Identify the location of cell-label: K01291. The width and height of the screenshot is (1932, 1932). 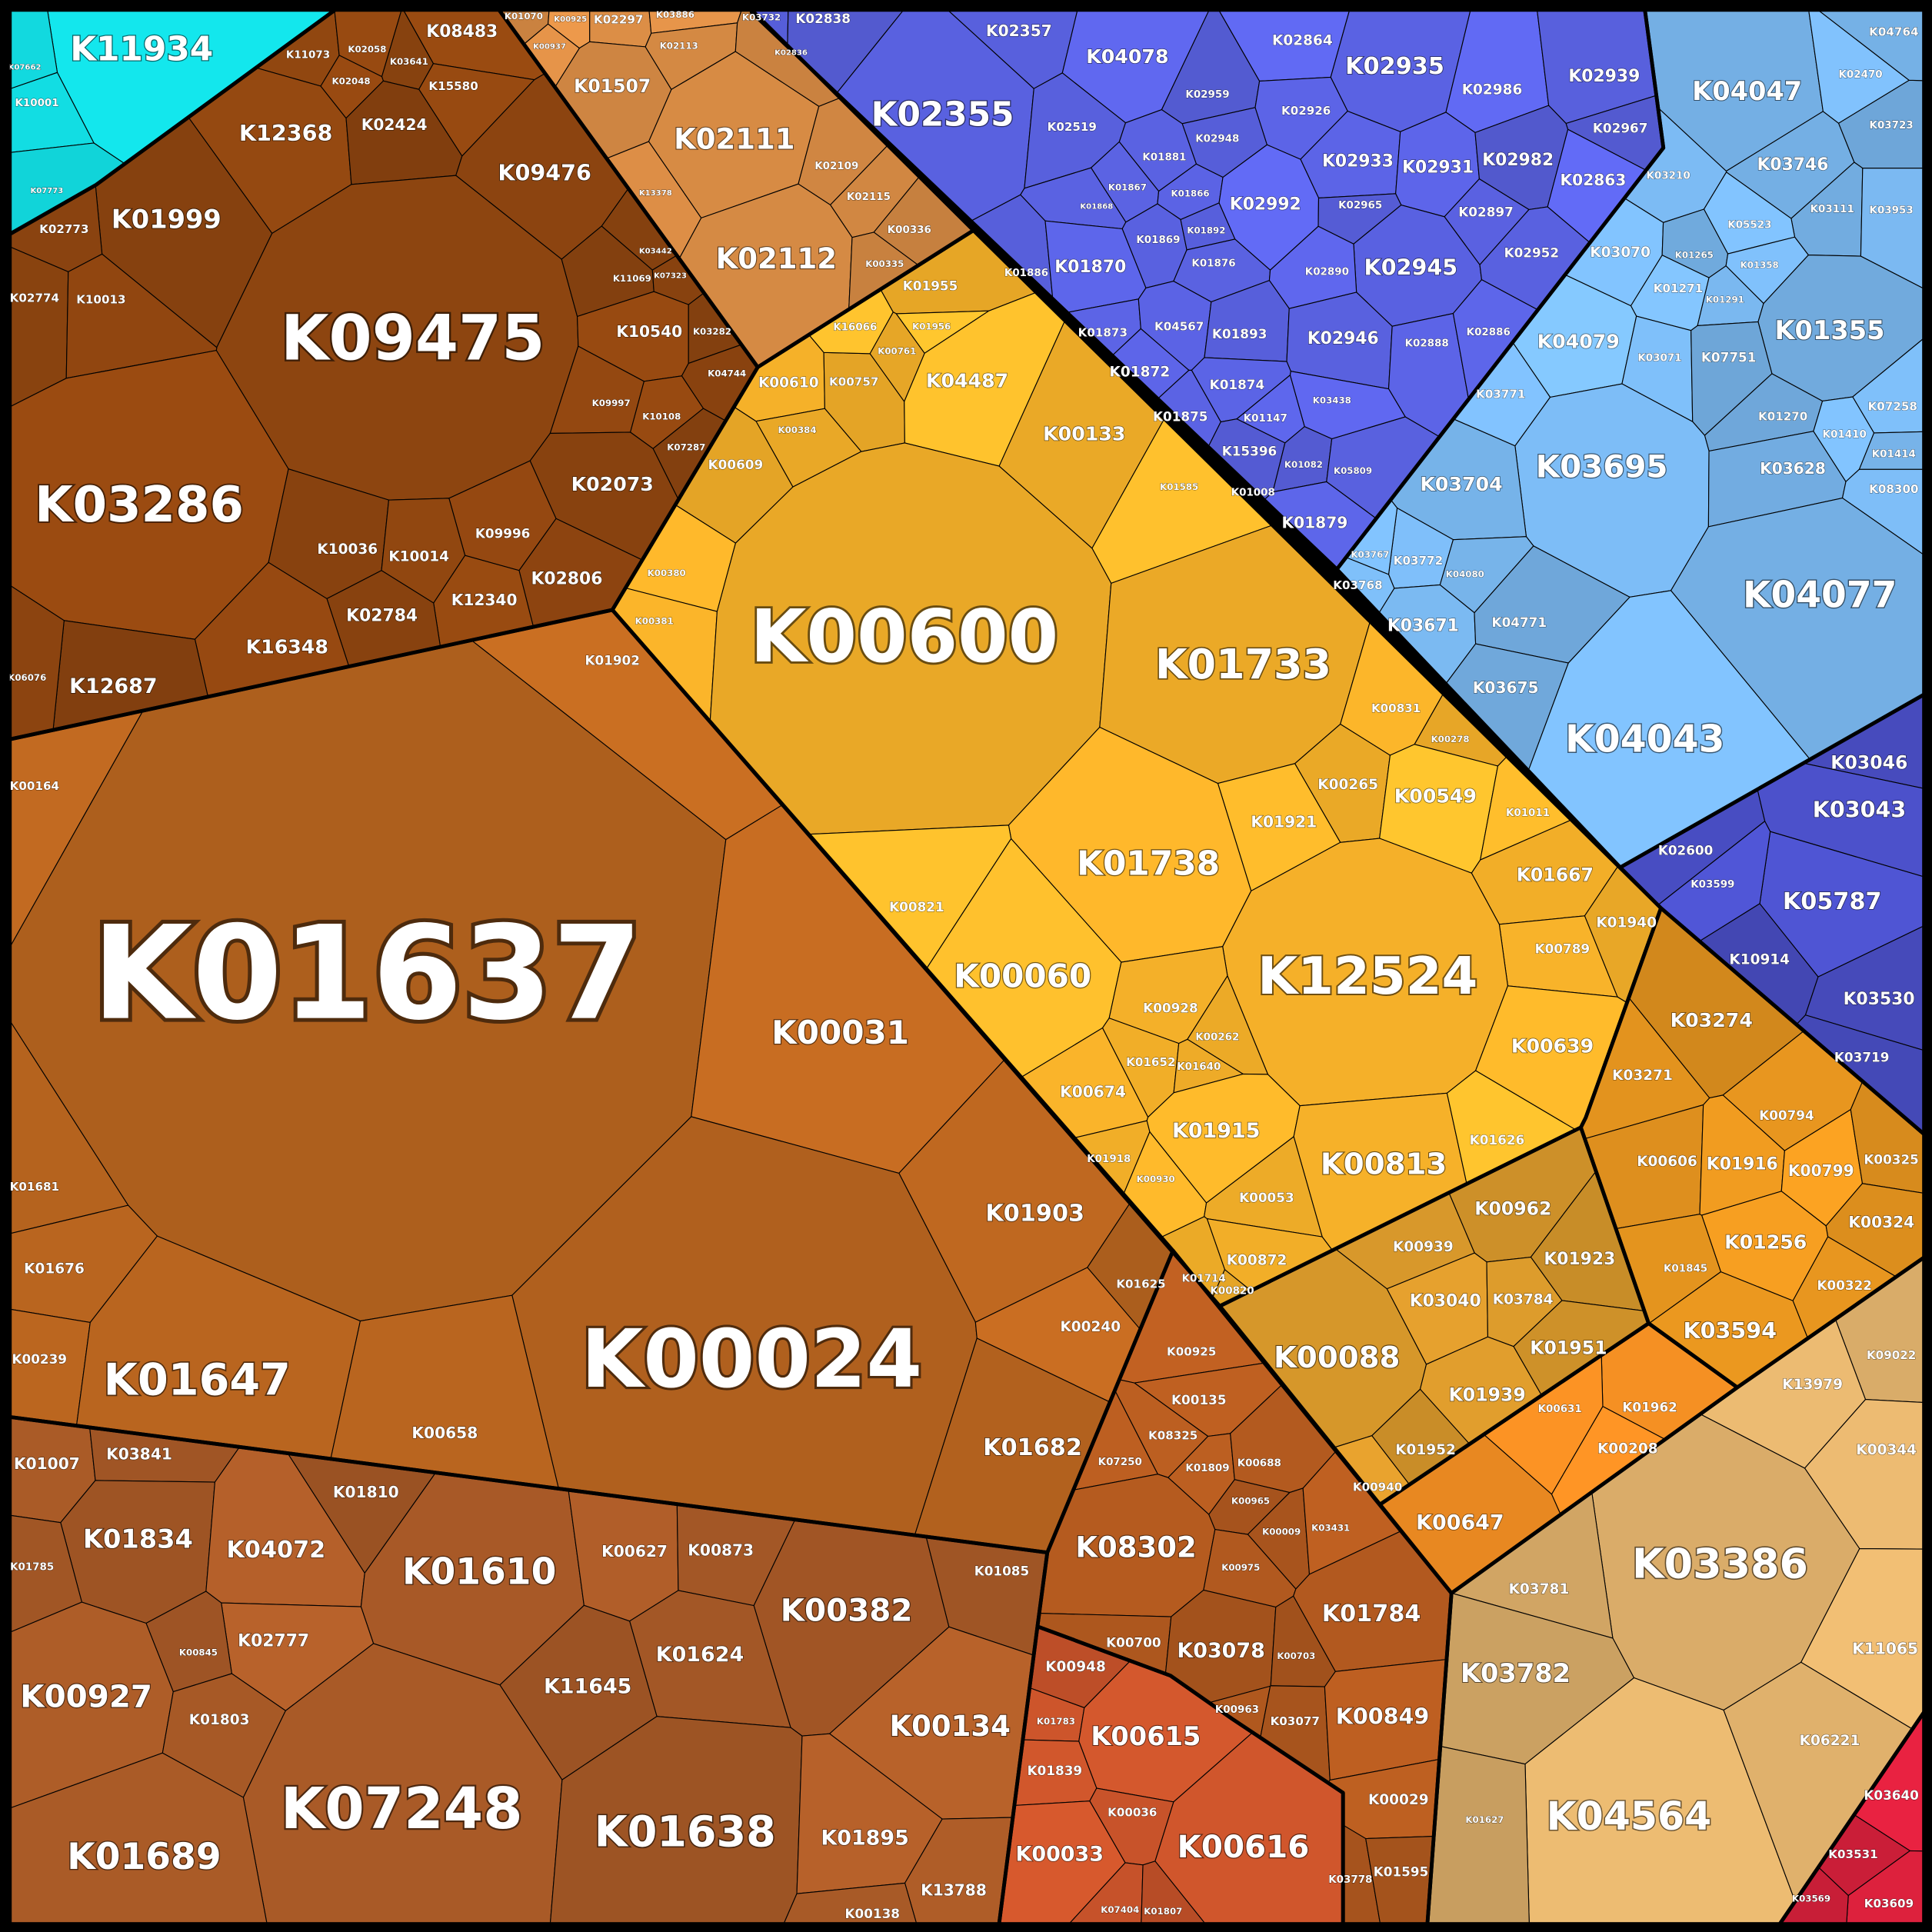
(1725, 299).